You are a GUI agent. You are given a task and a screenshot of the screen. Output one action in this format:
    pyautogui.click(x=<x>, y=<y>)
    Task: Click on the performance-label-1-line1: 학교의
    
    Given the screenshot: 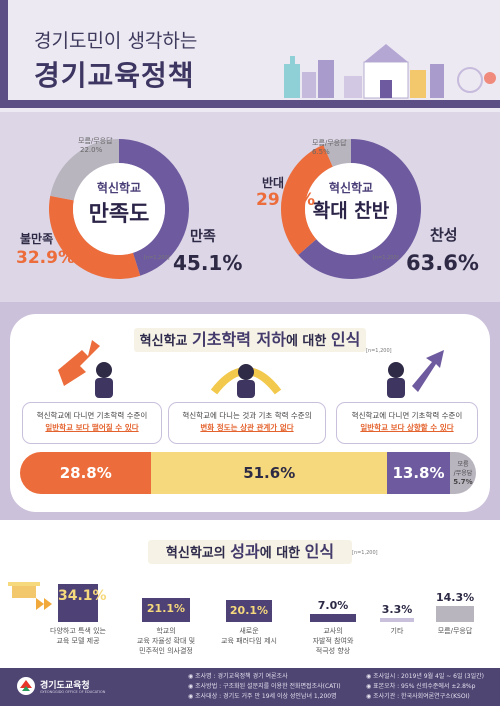 What is the action you would take?
    pyautogui.click(x=166, y=631)
    